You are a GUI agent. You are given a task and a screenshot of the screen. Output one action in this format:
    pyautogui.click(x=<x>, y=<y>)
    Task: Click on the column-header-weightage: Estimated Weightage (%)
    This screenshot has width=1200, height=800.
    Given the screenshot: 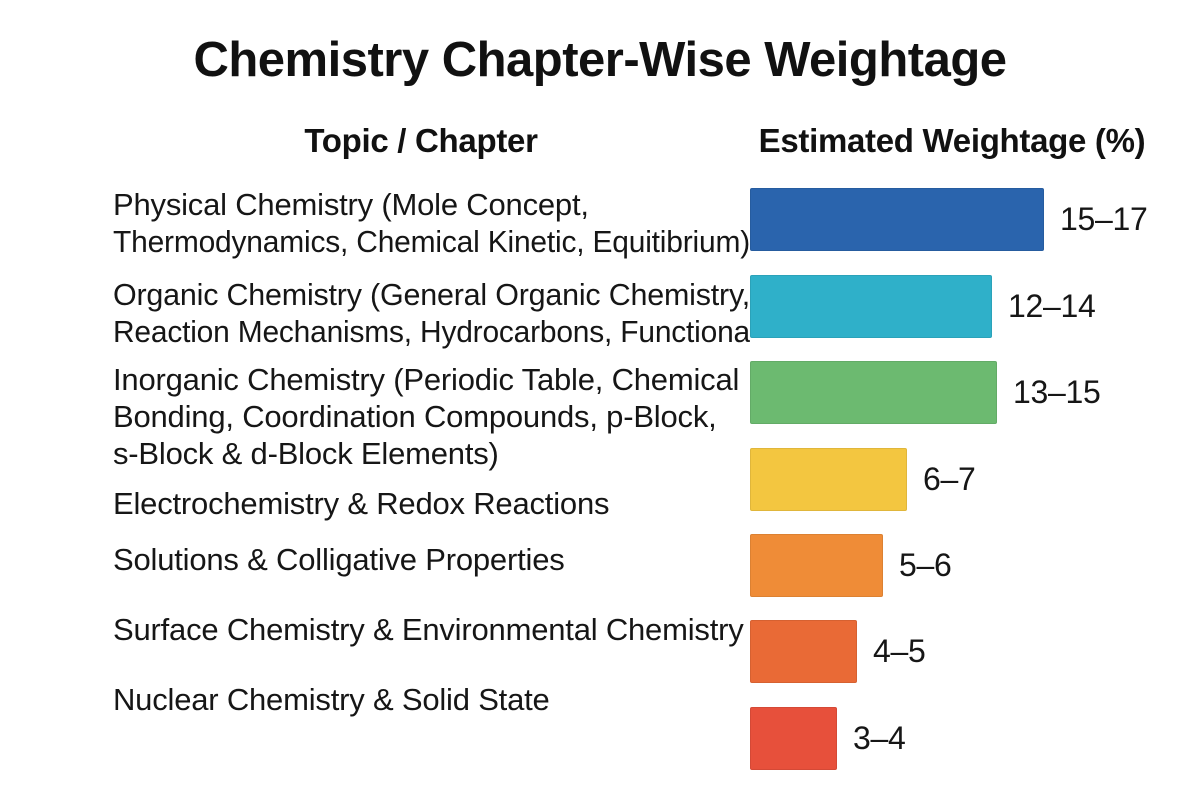 What is the action you would take?
    pyautogui.click(x=952, y=140)
    